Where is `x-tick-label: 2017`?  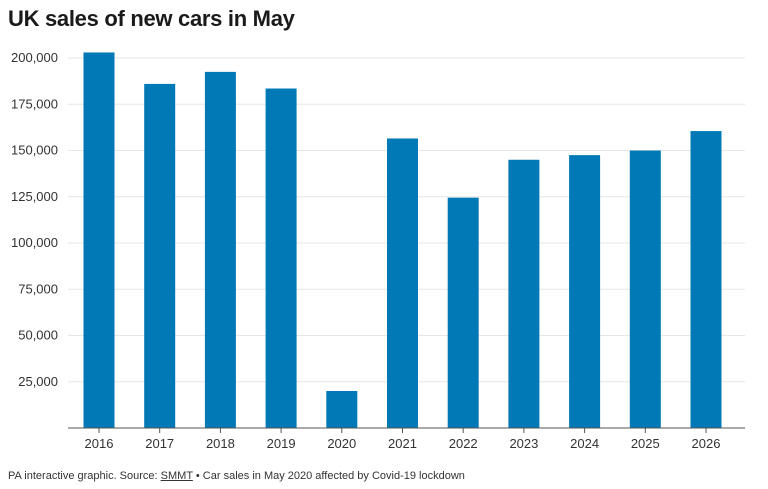 x-tick-label: 2017 is located at coordinates (159, 443).